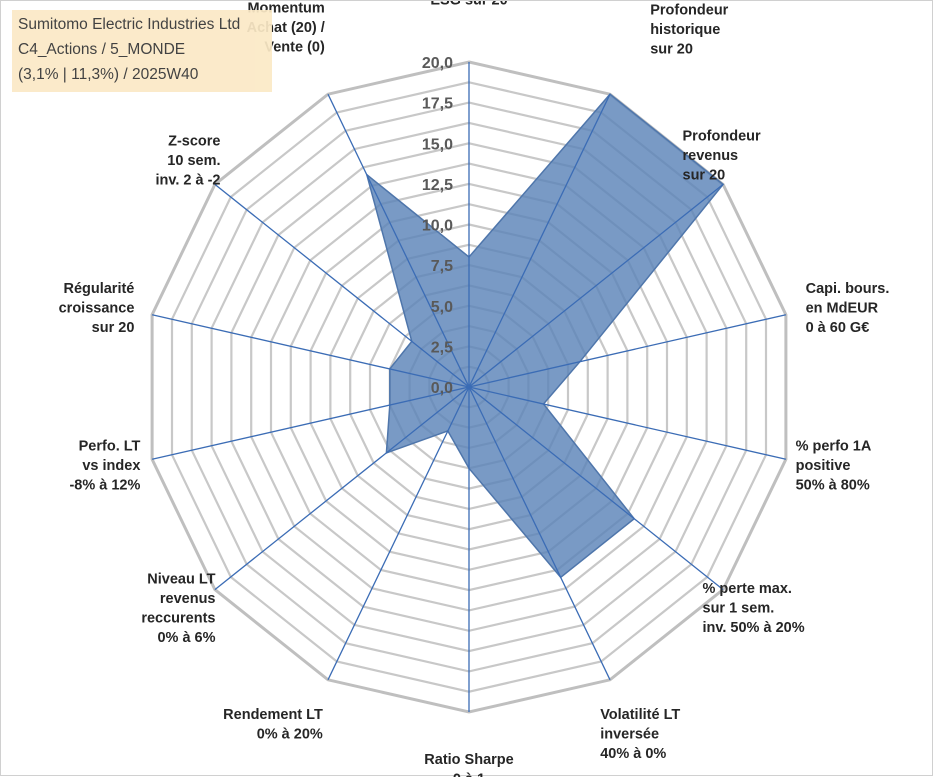 The height and width of the screenshot is (777, 933). What do you see at coordinates (194, 141) in the screenshot?
I see `axis-label-line: Z-score` at bounding box center [194, 141].